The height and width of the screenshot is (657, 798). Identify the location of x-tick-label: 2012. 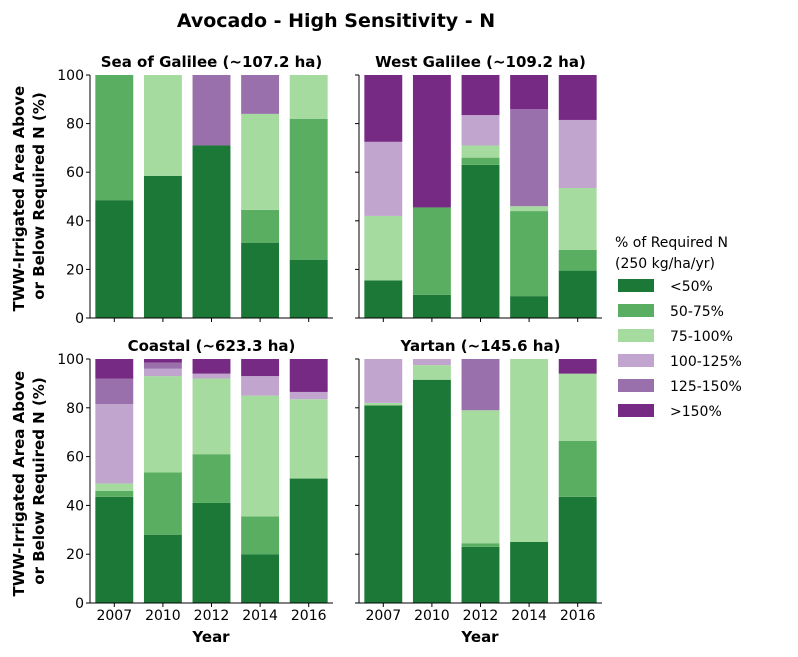
(212, 616).